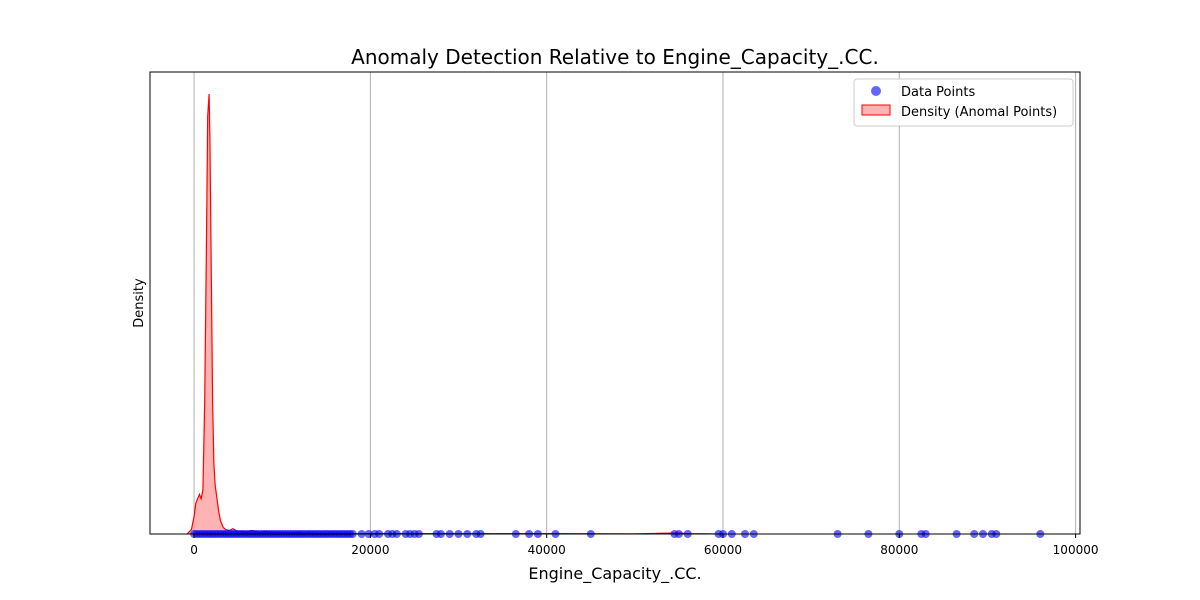  What do you see at coordinates (370, 550) in the screenshot?
I see `x-tick-label: 20000` at bounding box center [370, 550].